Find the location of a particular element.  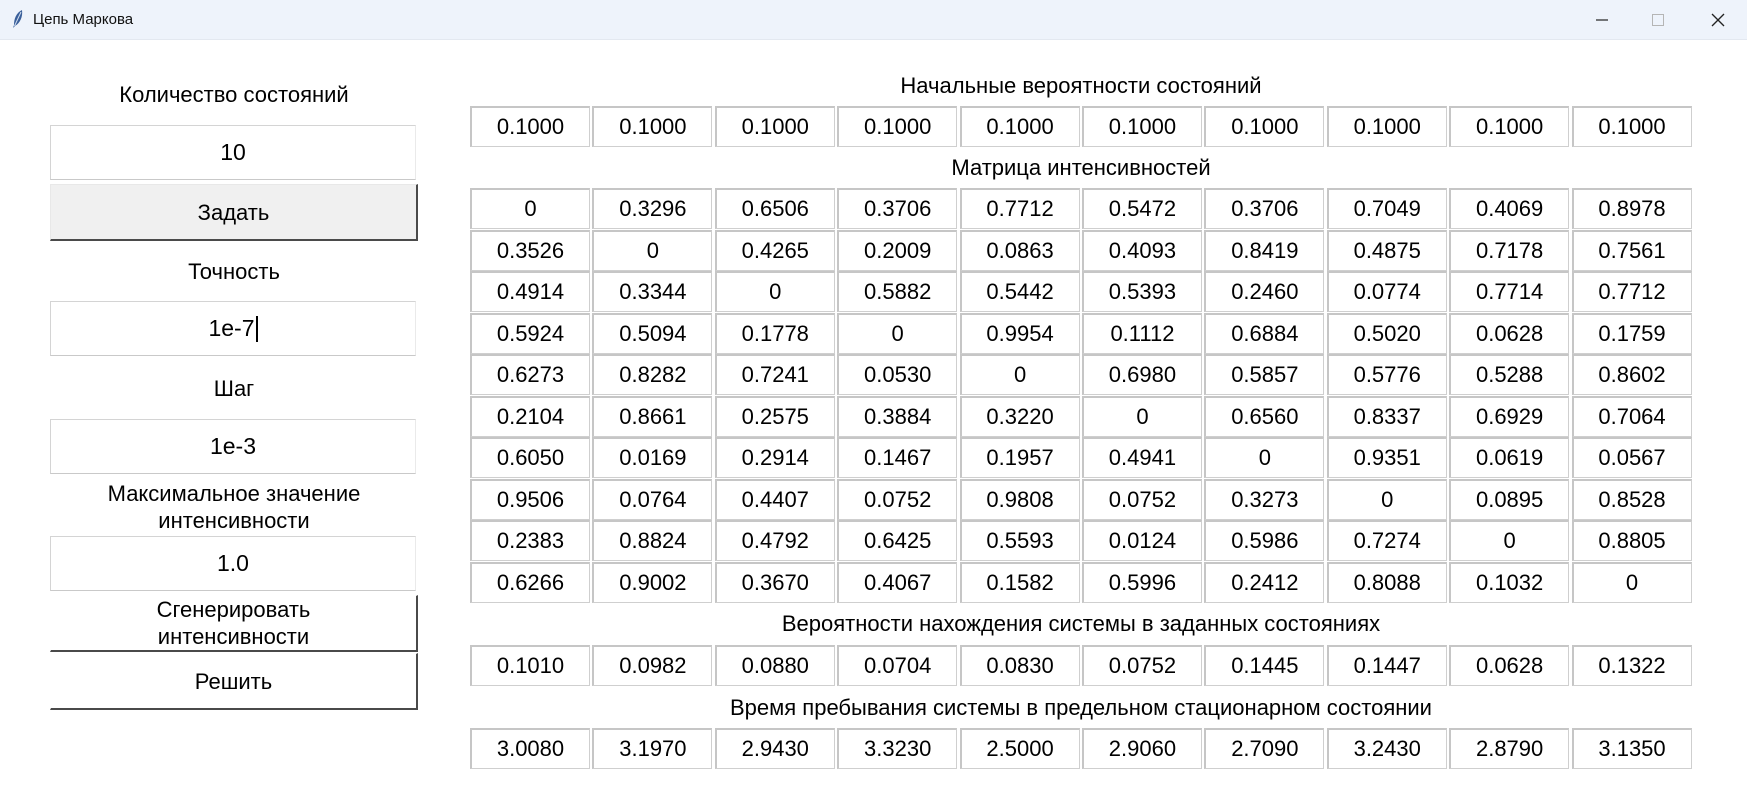

stationary-time-cell: 2.5000 is located at coordinates (1019, 748).